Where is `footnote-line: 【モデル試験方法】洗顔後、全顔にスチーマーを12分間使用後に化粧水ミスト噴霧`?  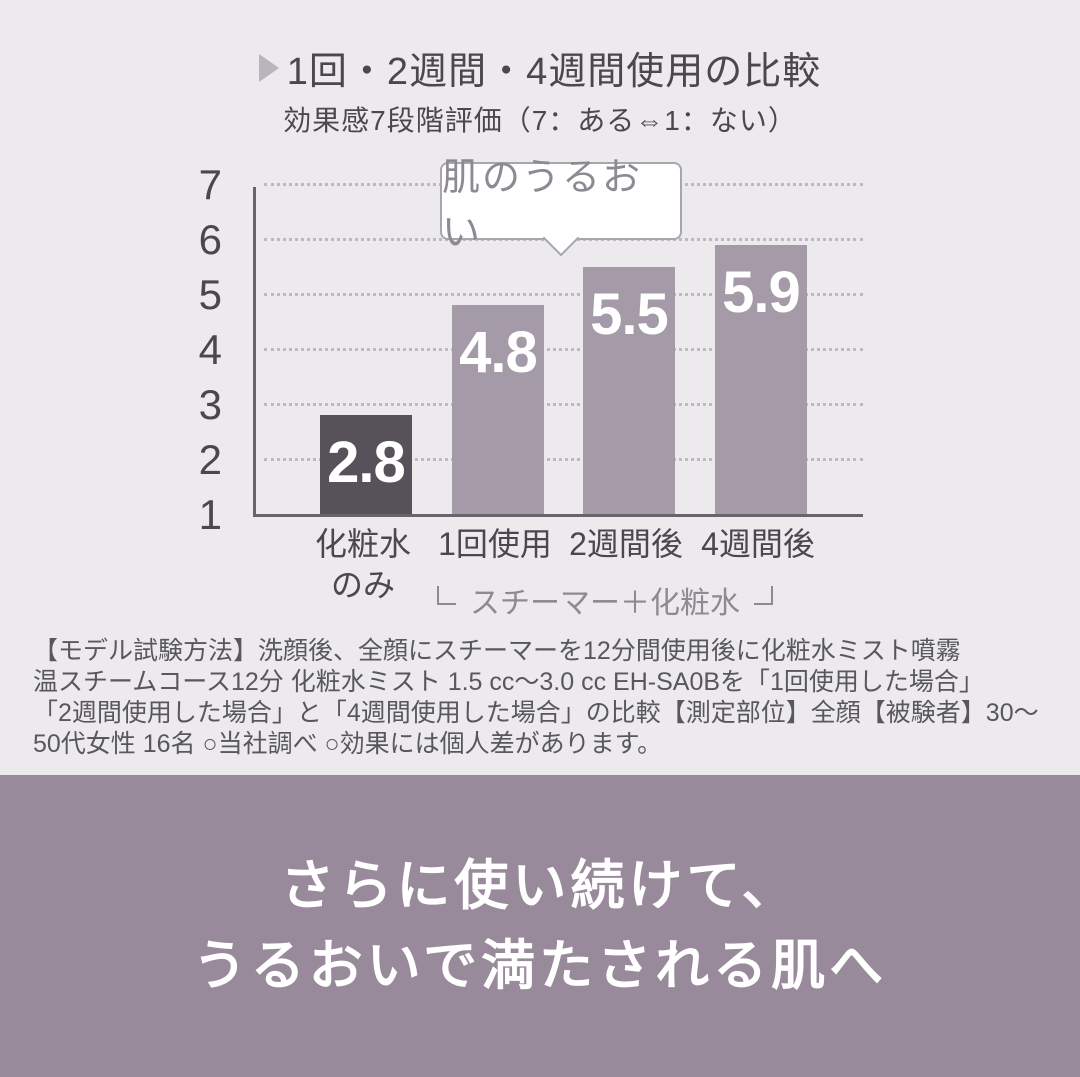 footnote-line: 【モデル試験方法】洗顔後、全顔にスチーマーを12分間使用後に化粧水ミスト噴霧 is located at coordinates (497, 651).